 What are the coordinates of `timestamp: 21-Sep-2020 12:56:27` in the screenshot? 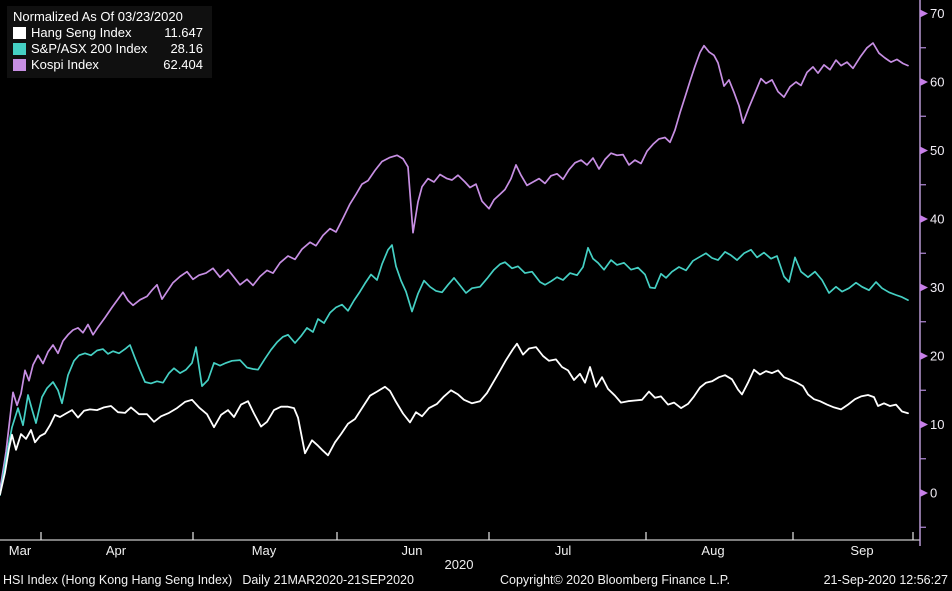 It's located at (885, 580).